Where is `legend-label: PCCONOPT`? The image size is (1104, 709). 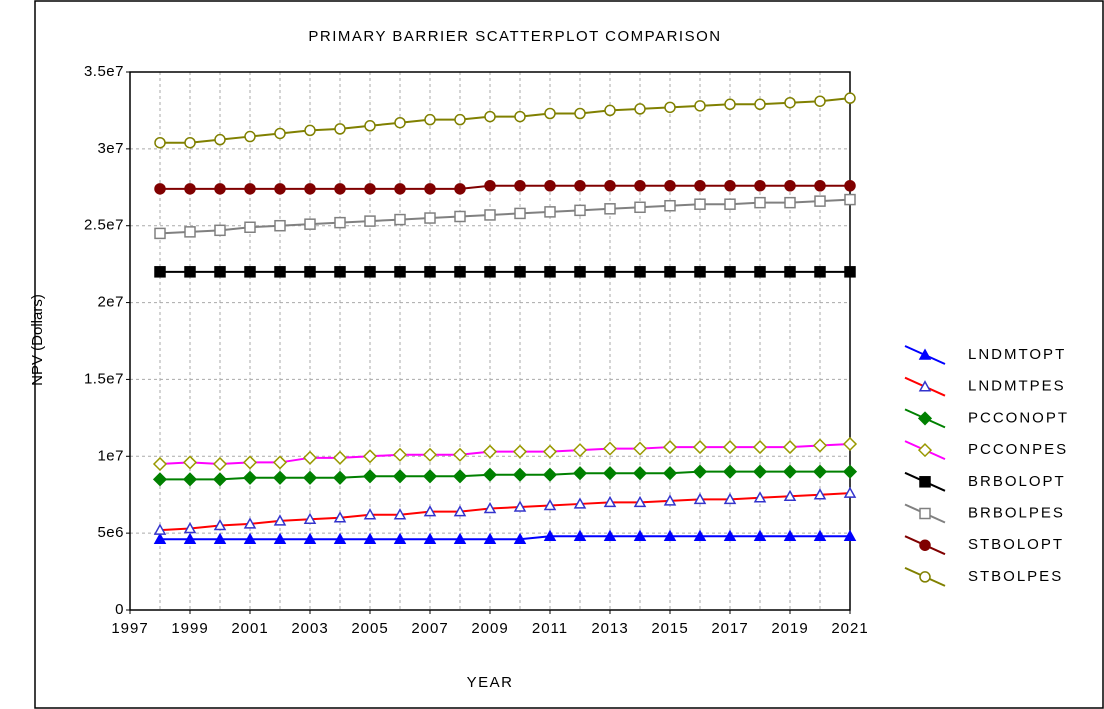 legend-label: PCCONOPT is located at coordinates (1018, 417).